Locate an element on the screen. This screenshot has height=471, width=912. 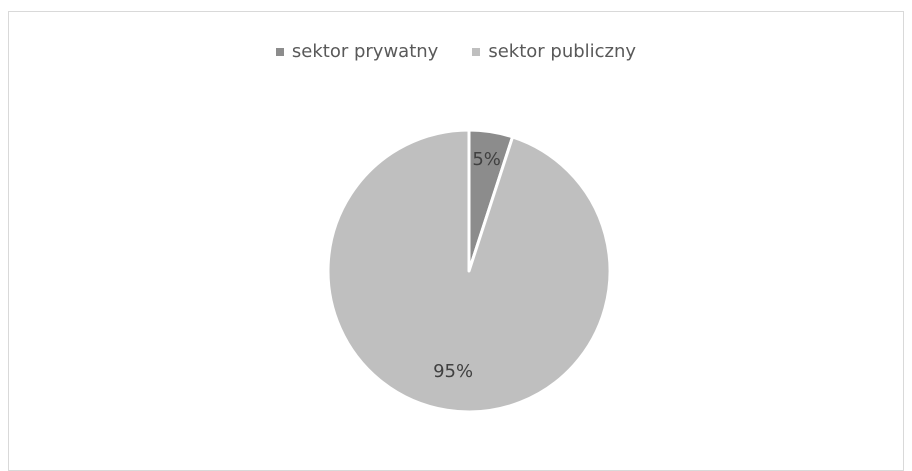
legend-item-sektor-publiczny: sektor publiczny is located at coordinates (554, 51).